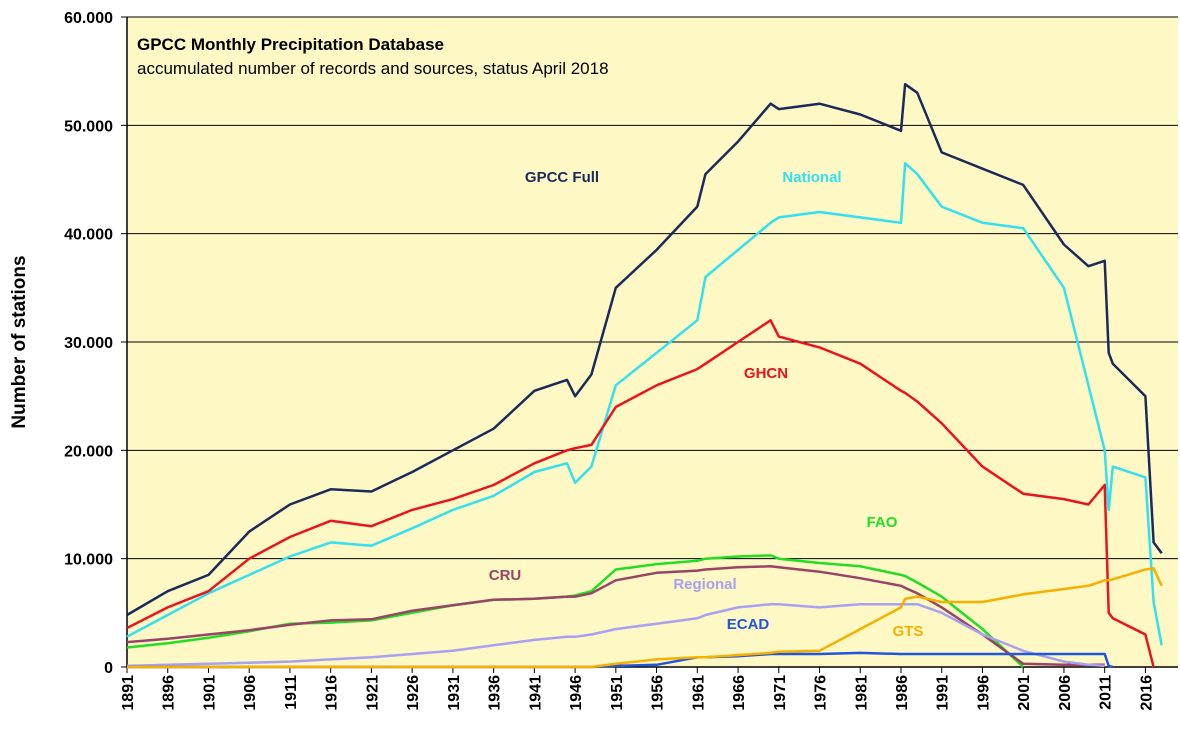 Image resolution: width=1180 pixels, height=729 pixels. What do you see at coordinates (454, 693) in the screenshot?
I see `x-tick-label: 1931` at bounding box center [454, 693].